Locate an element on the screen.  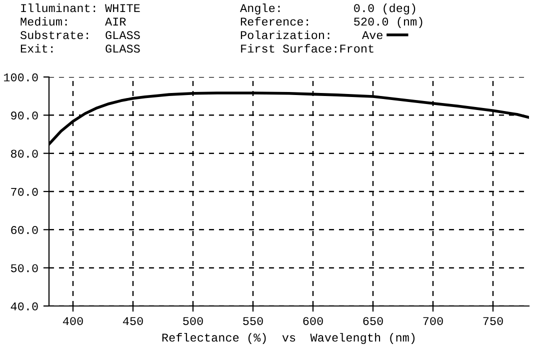
y-tick-label: 60.0 is located at coordinates (24, 230).